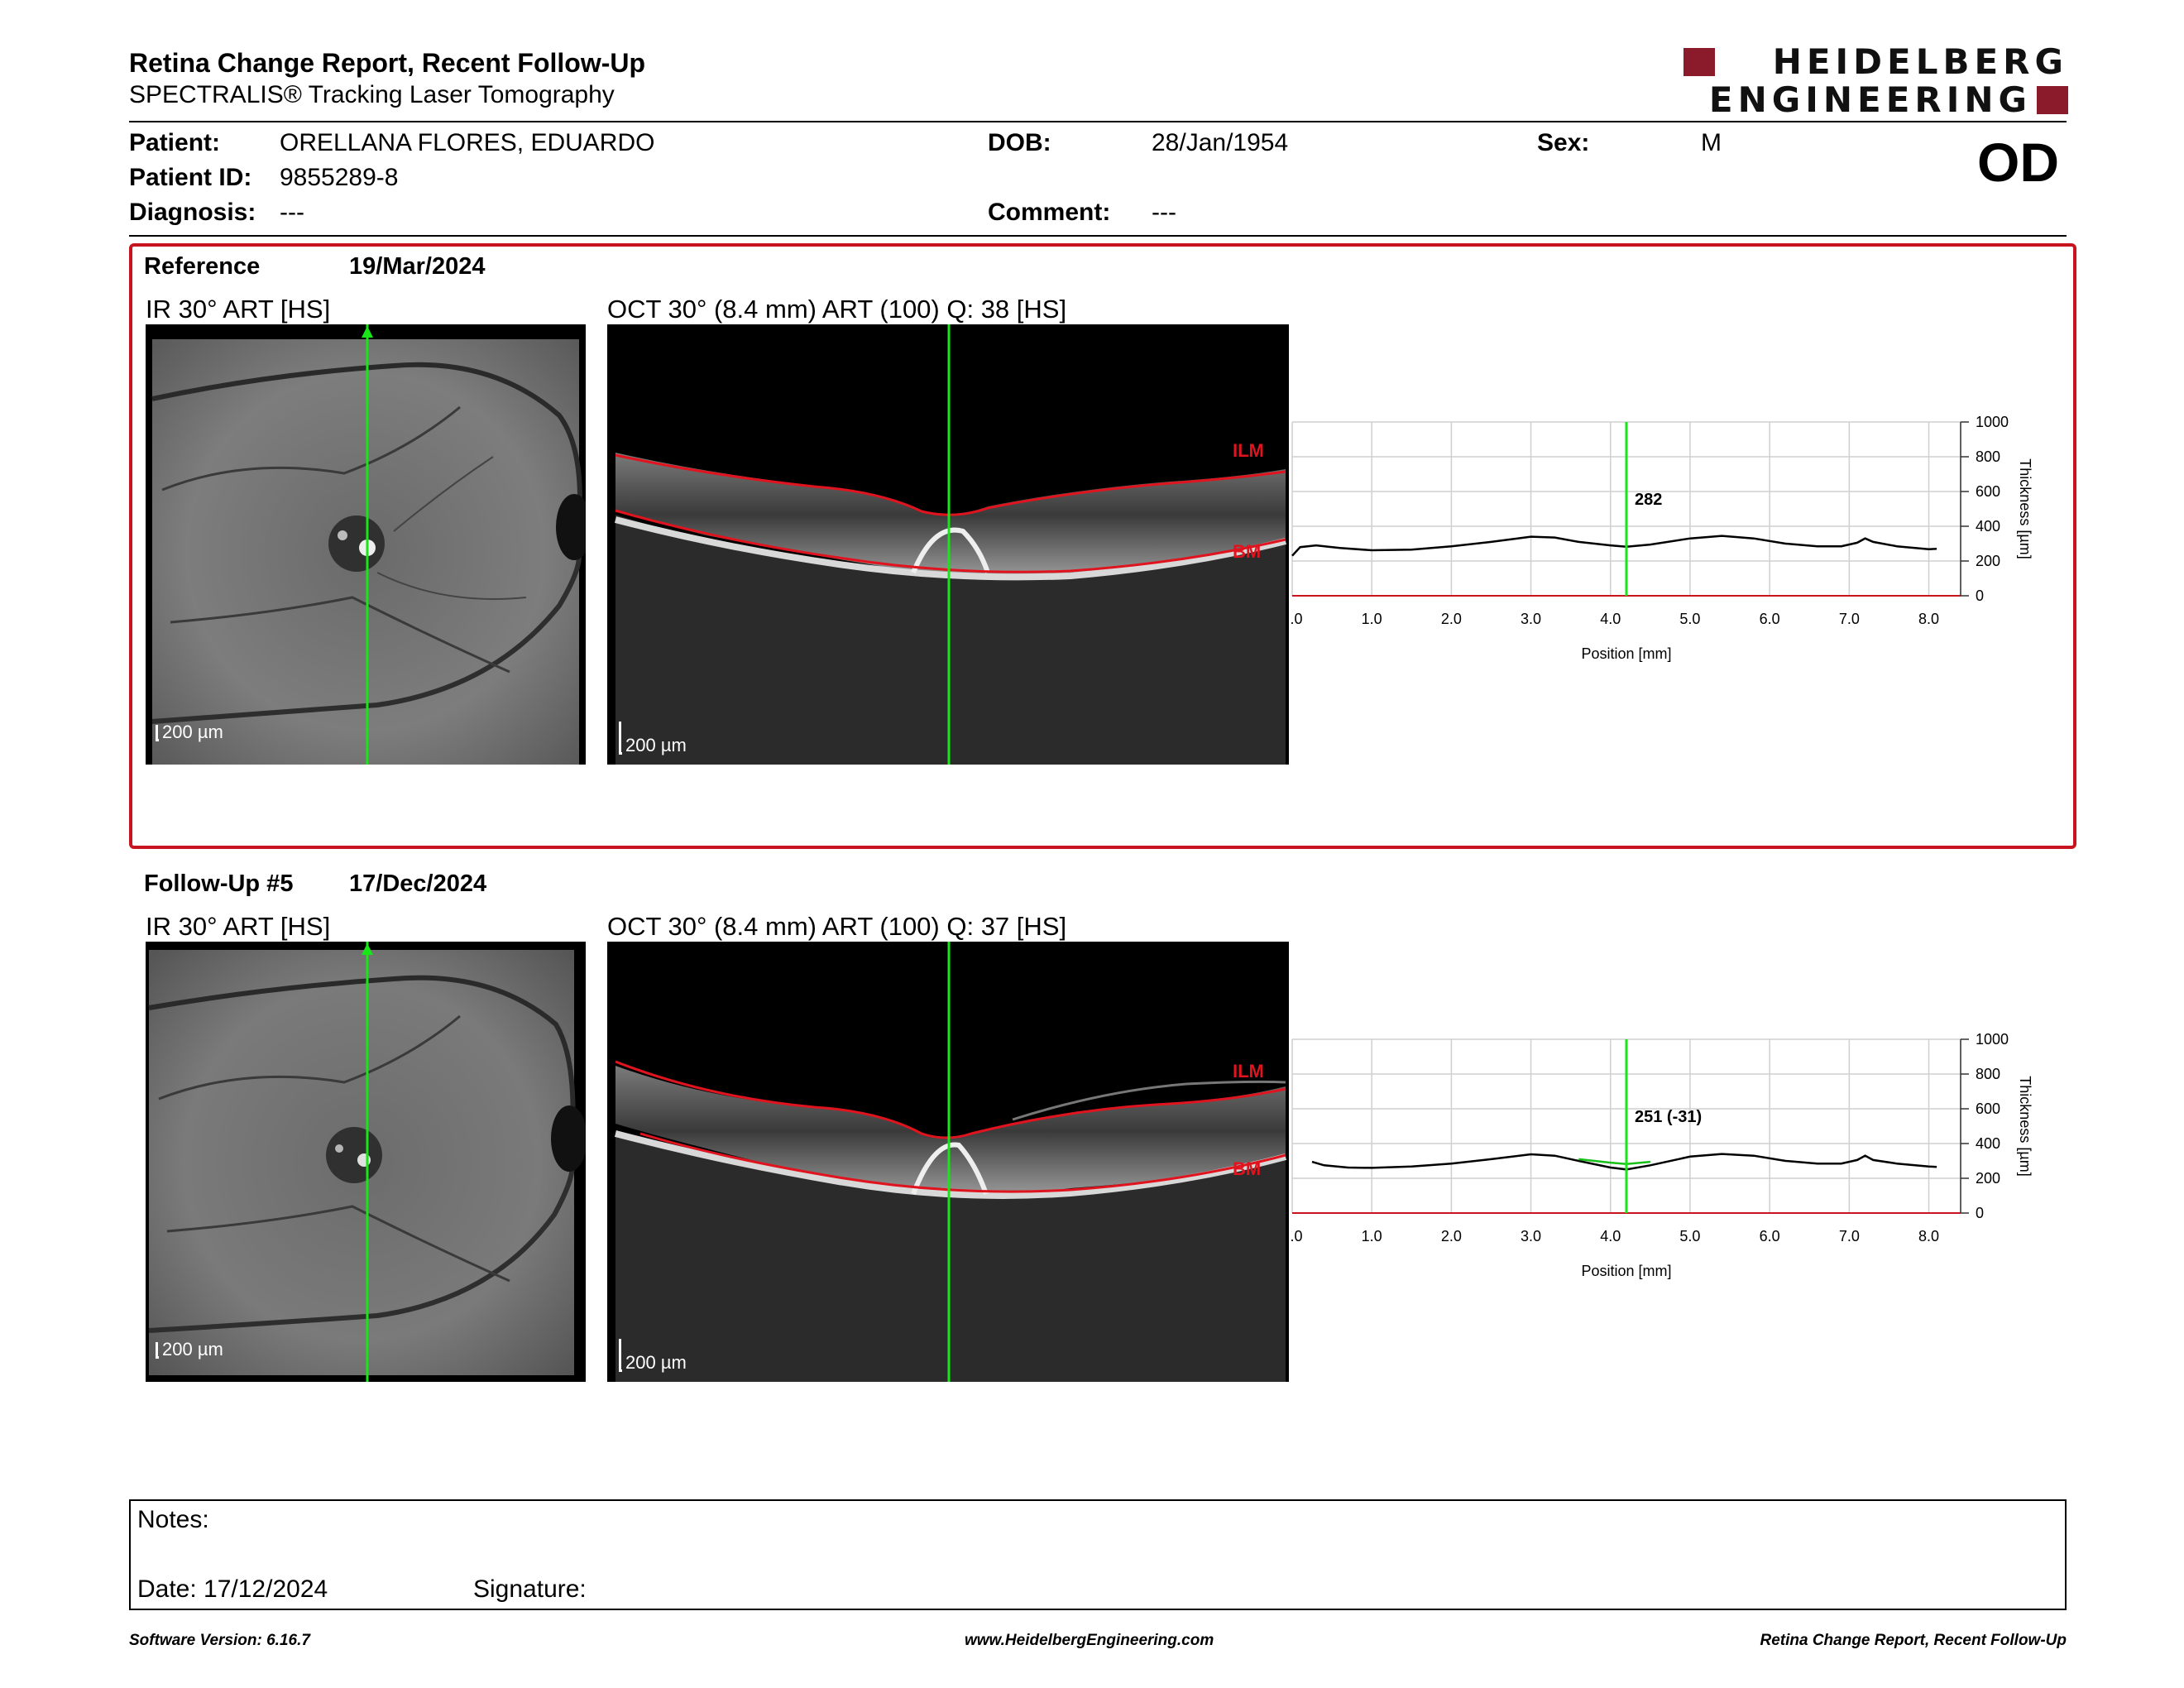  I want to click on notes-box: Notes: Date: 17/12/2024 Signature:, so click(1098, 1554).